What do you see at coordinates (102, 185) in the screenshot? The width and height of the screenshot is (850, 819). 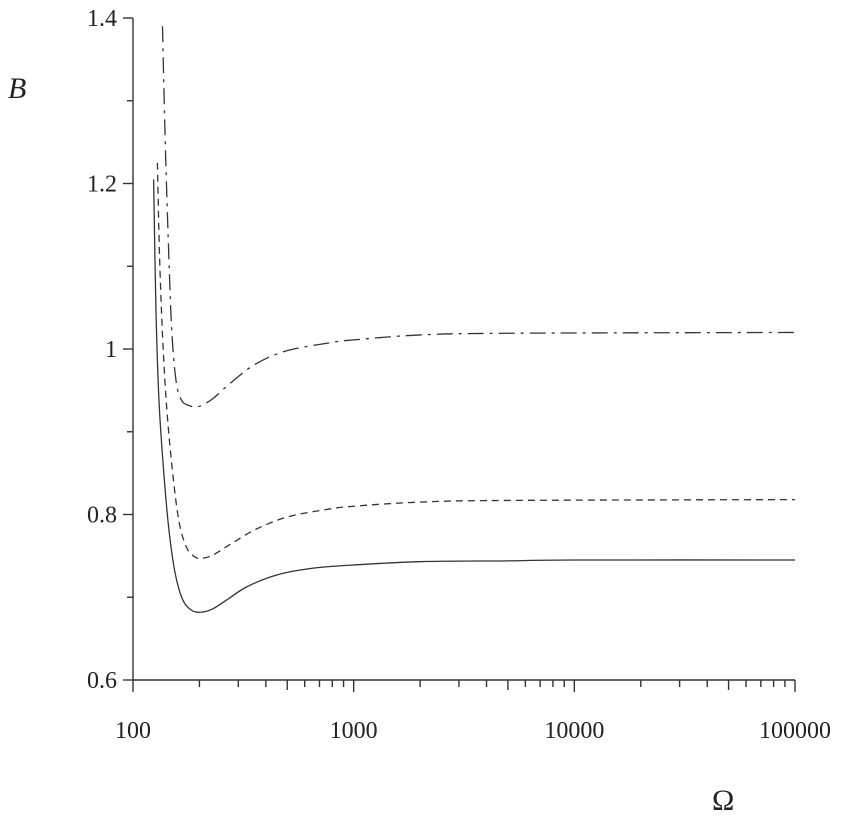 I see `y-tick-label: 1.2` at bounding box center [102, 185].